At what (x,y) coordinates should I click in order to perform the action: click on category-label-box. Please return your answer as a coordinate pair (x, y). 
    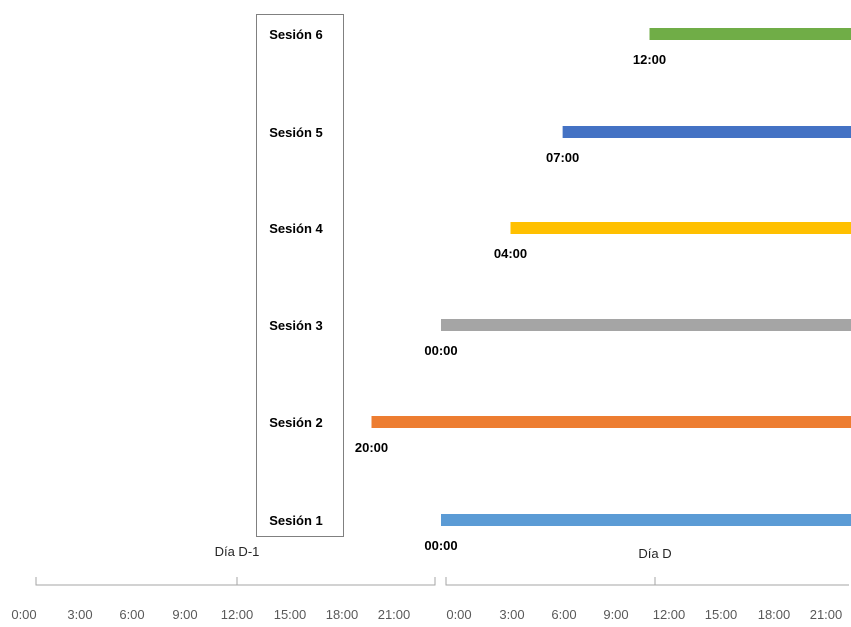
    Looking at the image, I should click on (300, 275).